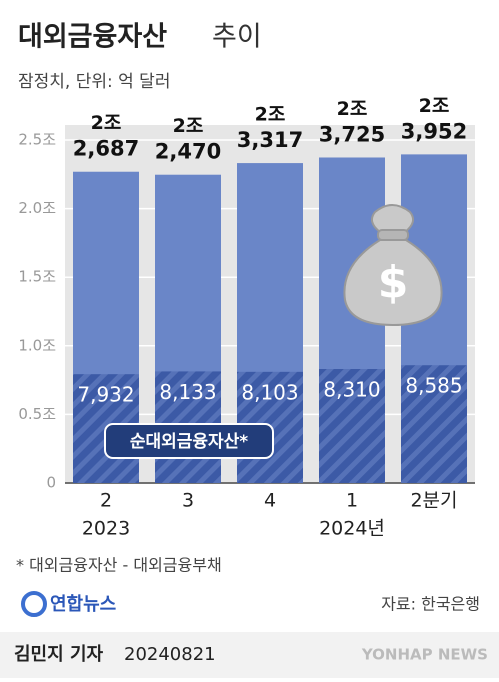 This screenshot has width=499, height=682. Describe the element at coordinates (351, 389) in the screenshot. I see `net-value-label: 8,310` at that location.